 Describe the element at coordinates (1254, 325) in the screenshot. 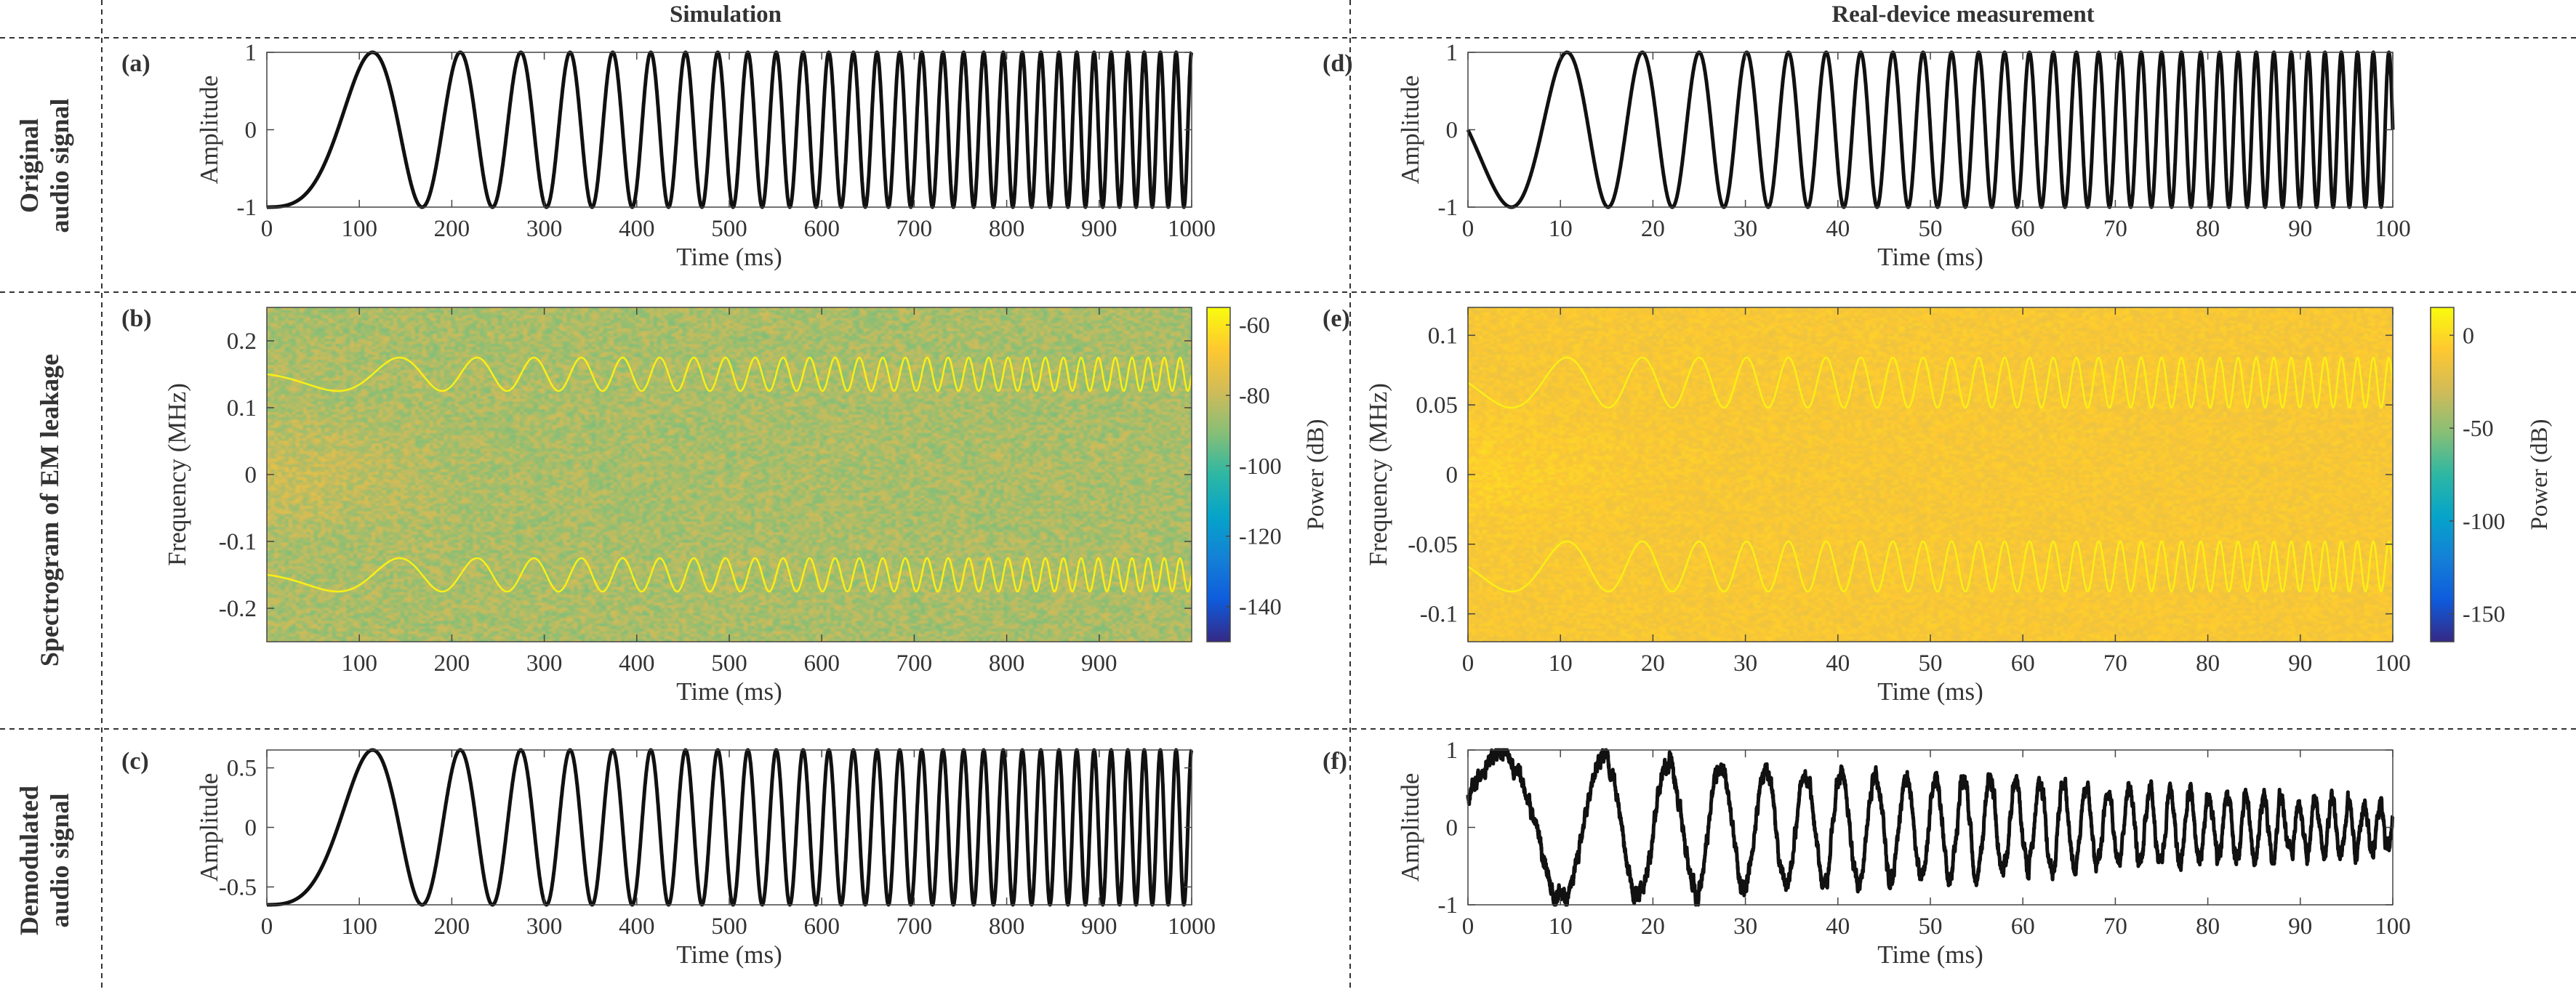

I see `colorbar-tick-label: -60` at that location.